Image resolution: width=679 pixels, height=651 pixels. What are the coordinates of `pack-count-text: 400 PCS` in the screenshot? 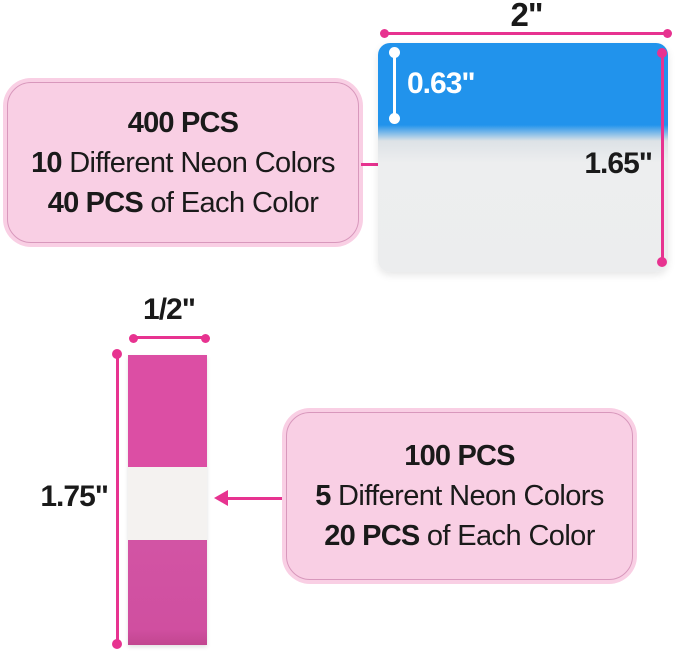 It's located at (183, 122).